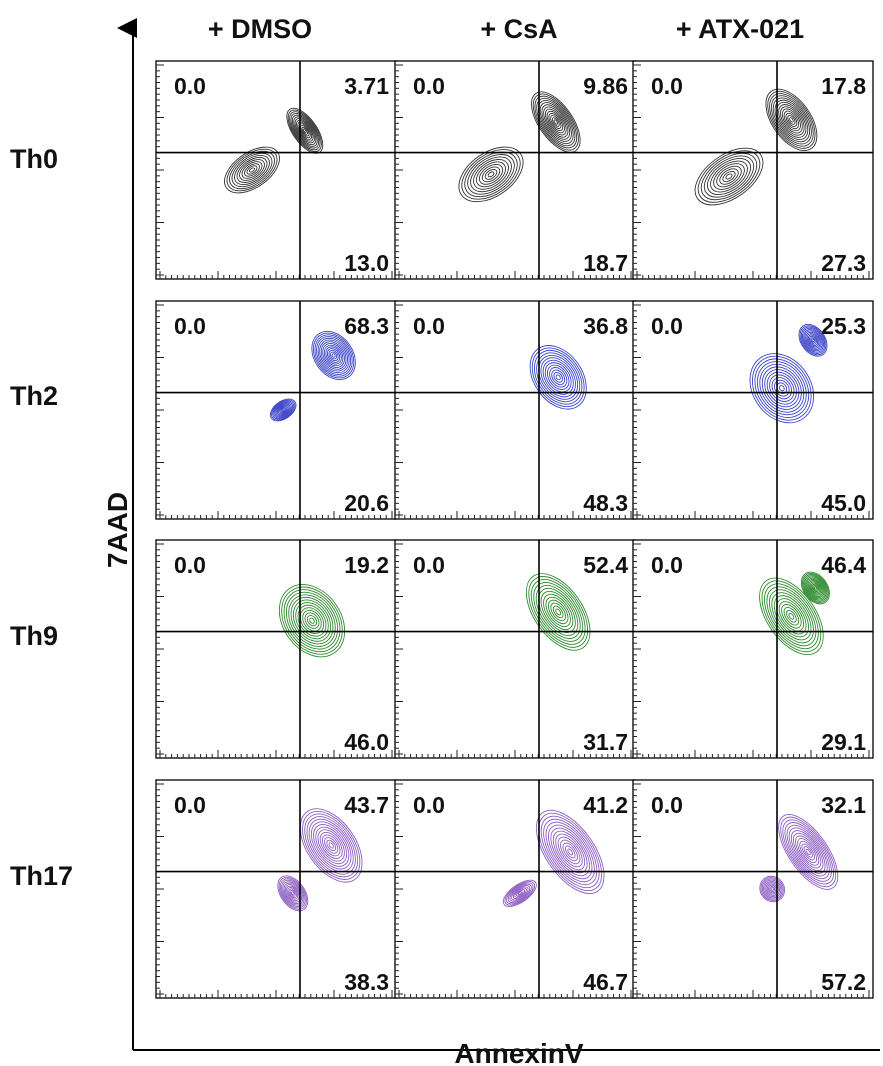 The height and width of the screenshot is (1066, 883). What do you see at coordinates (843, 503) in the screenshot?
I see `quadrant-lower-right-value: 45.0` at bounding box center [843, 503].